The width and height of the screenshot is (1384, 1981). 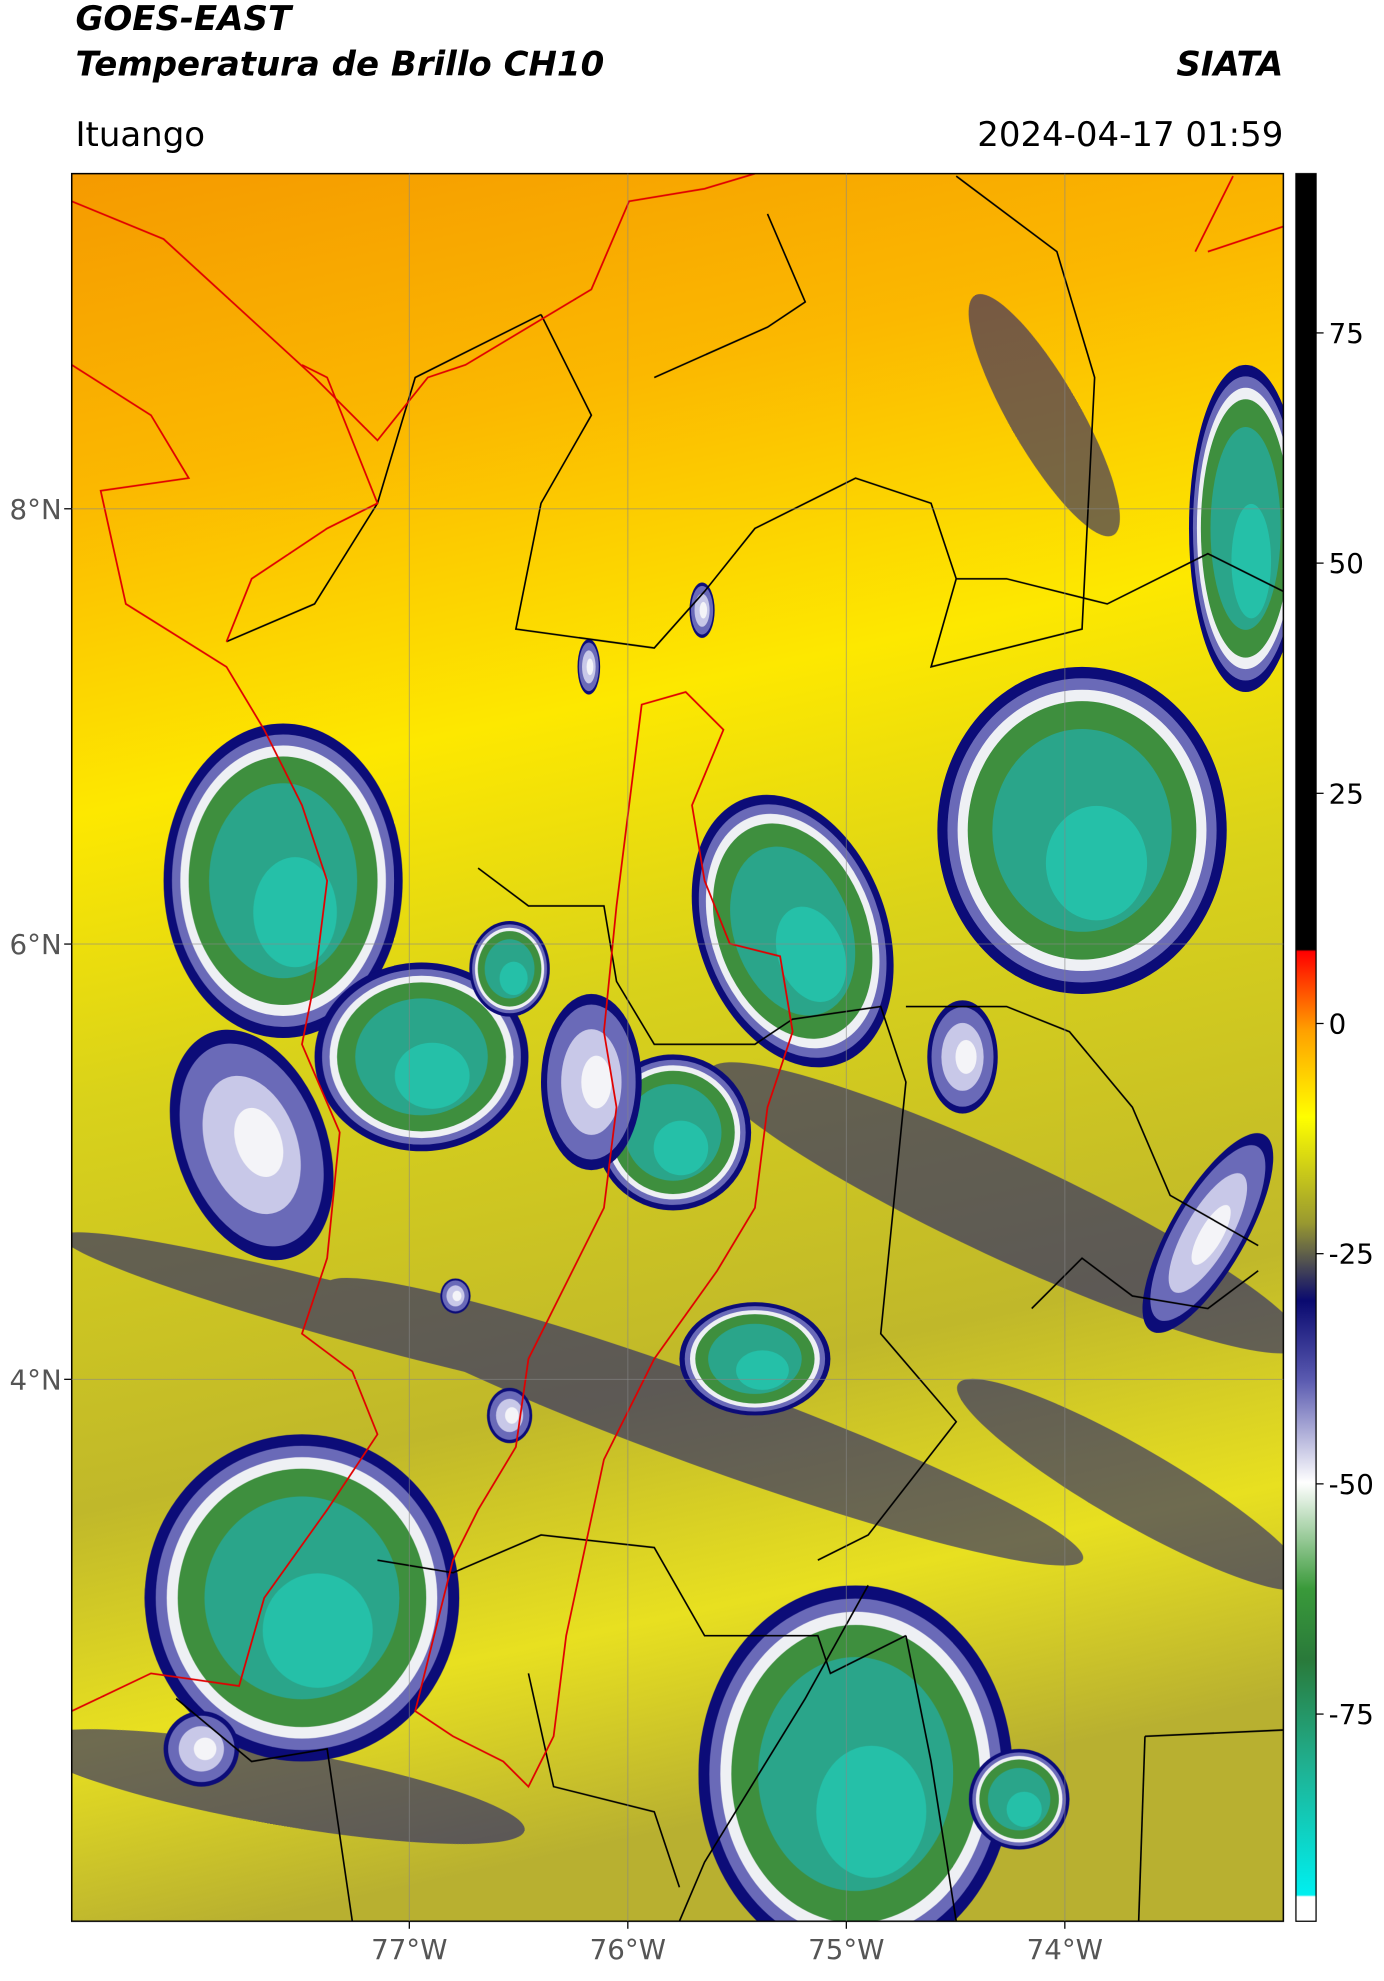 What do you see at coordinates (1130, 135) in the screenshot?
I see `datetime: 2024-04-17 01:59` at bounding box center [1130, 135].